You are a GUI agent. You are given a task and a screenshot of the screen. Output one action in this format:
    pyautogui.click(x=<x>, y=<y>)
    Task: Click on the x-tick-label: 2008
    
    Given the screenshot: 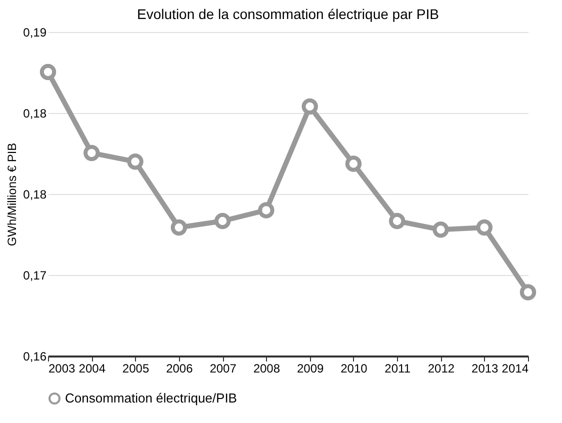 What is the action you would take?
    pyautogui.click(x=266, y=369)
    